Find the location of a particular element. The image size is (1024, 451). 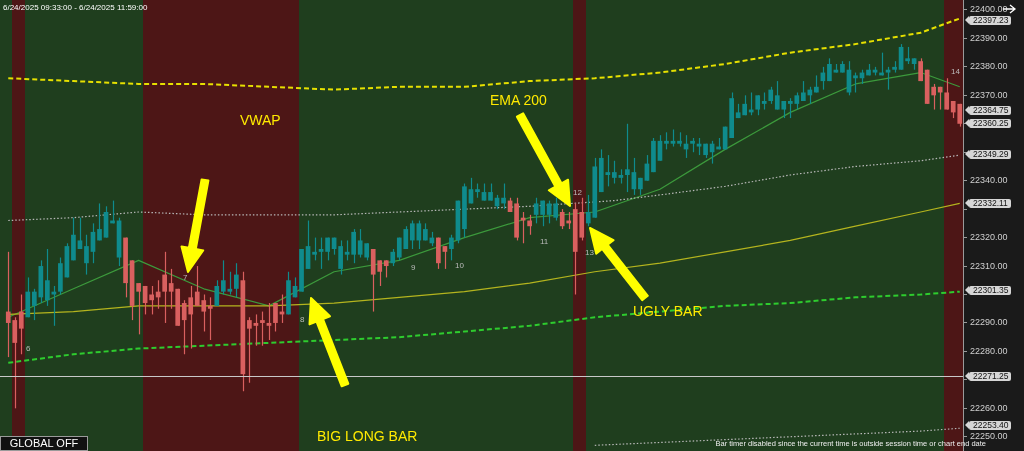

text: 22253.40 is located at coordinates (990, 424).